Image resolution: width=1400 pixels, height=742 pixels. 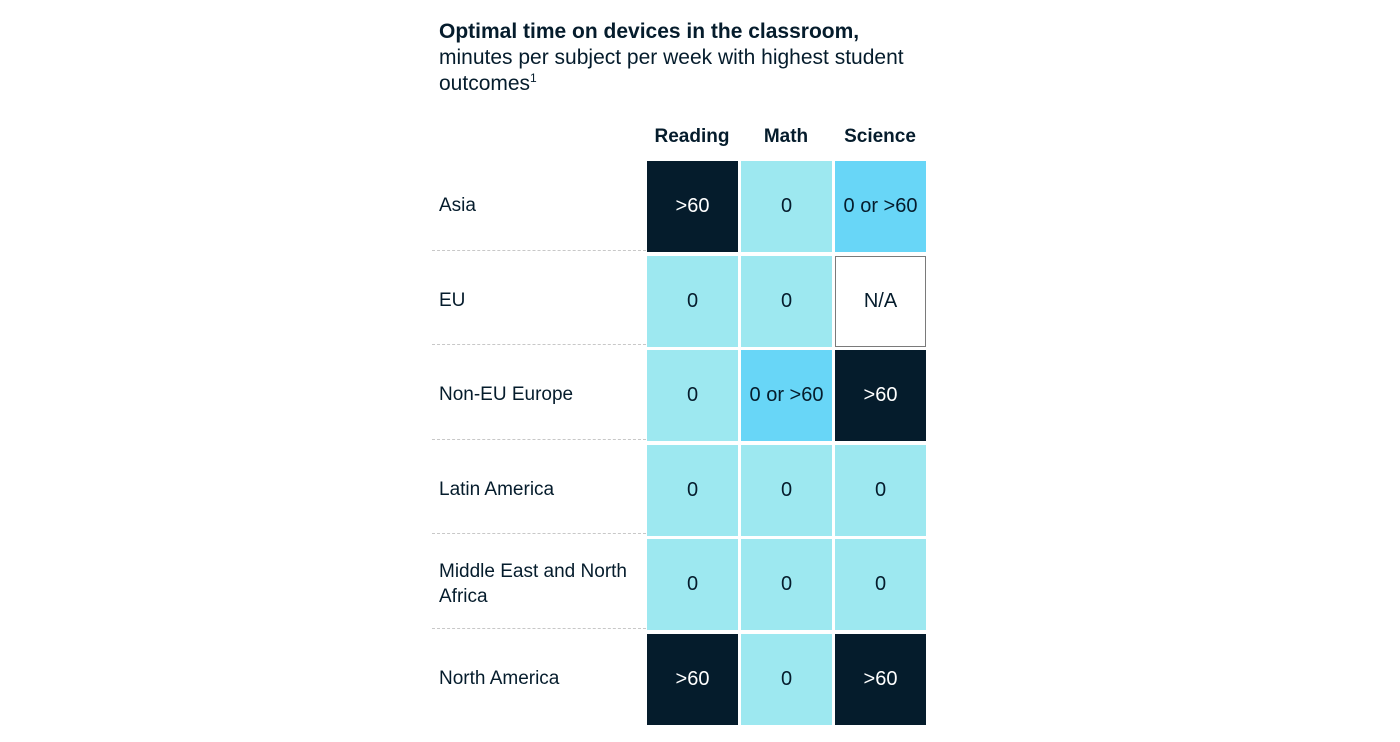 What do you see at coordinates (692, 584) in the screenshot?
I see `cell-middle-east-and-north-africa-reading: 0` at bounding box center [692, 584].